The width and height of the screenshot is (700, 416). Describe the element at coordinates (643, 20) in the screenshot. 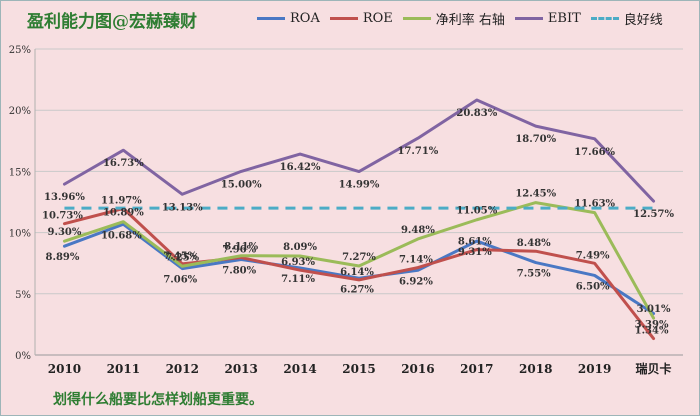

I see `legend-label: 良好线` at that location.